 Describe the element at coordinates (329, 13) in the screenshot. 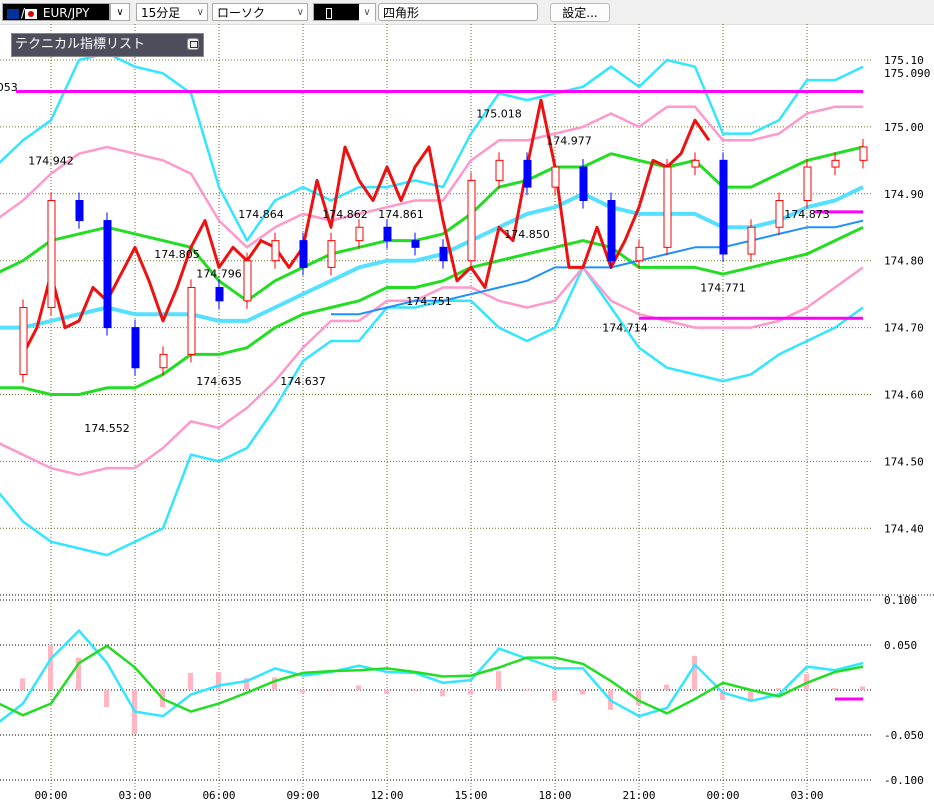

I see `candle-icon` at that location.